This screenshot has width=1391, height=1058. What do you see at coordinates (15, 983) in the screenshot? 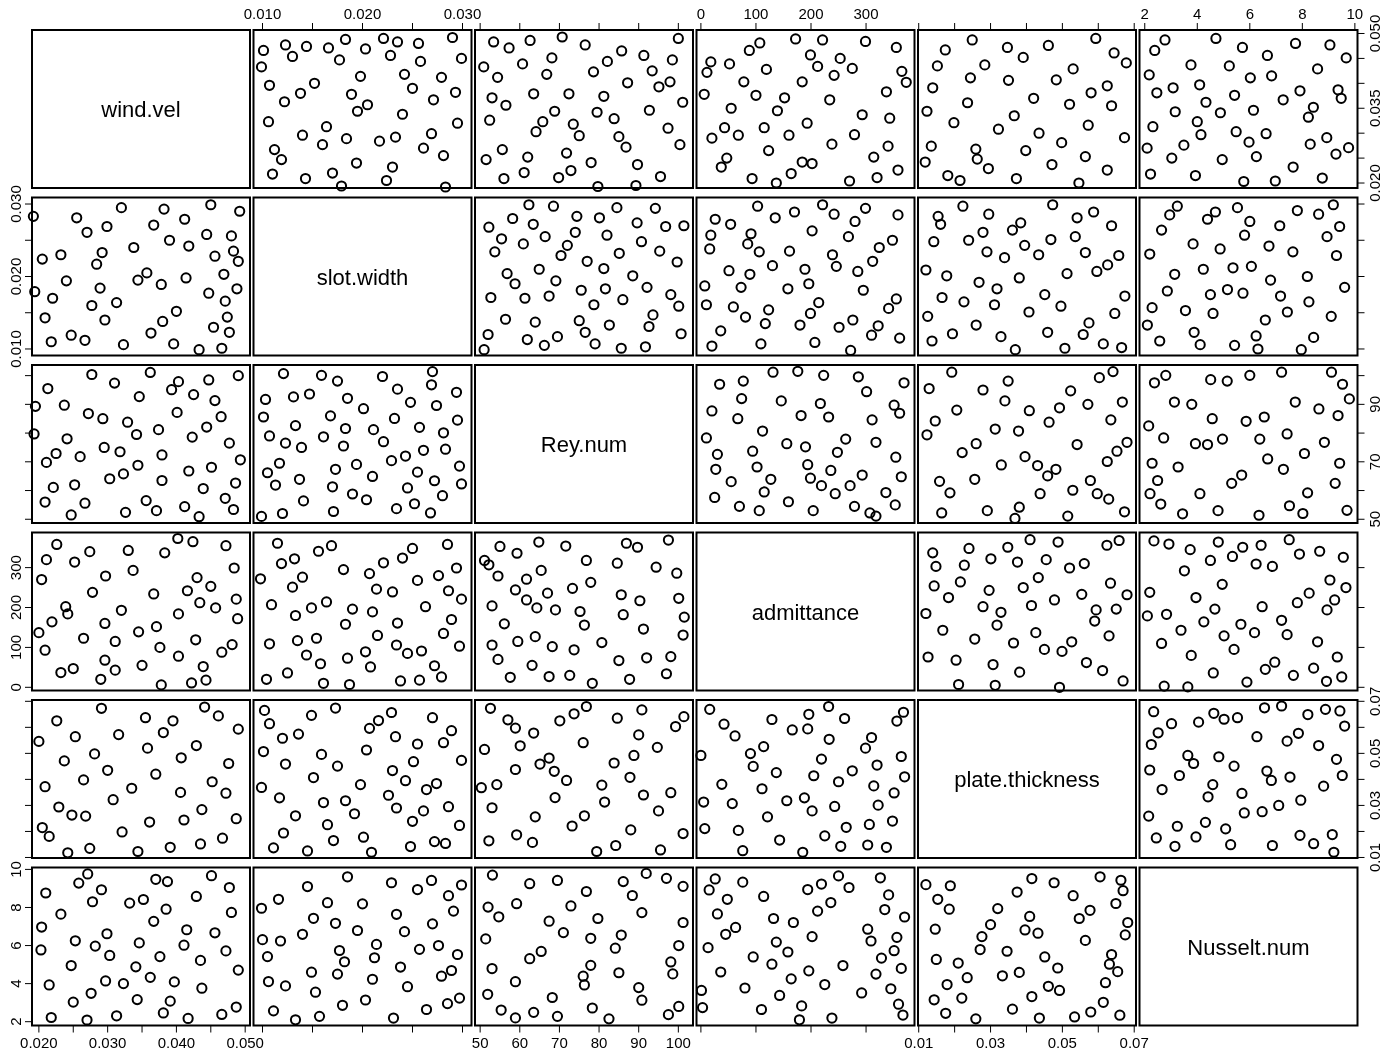
I see `y-tick-label: 4` at bounding box center [15, 983].